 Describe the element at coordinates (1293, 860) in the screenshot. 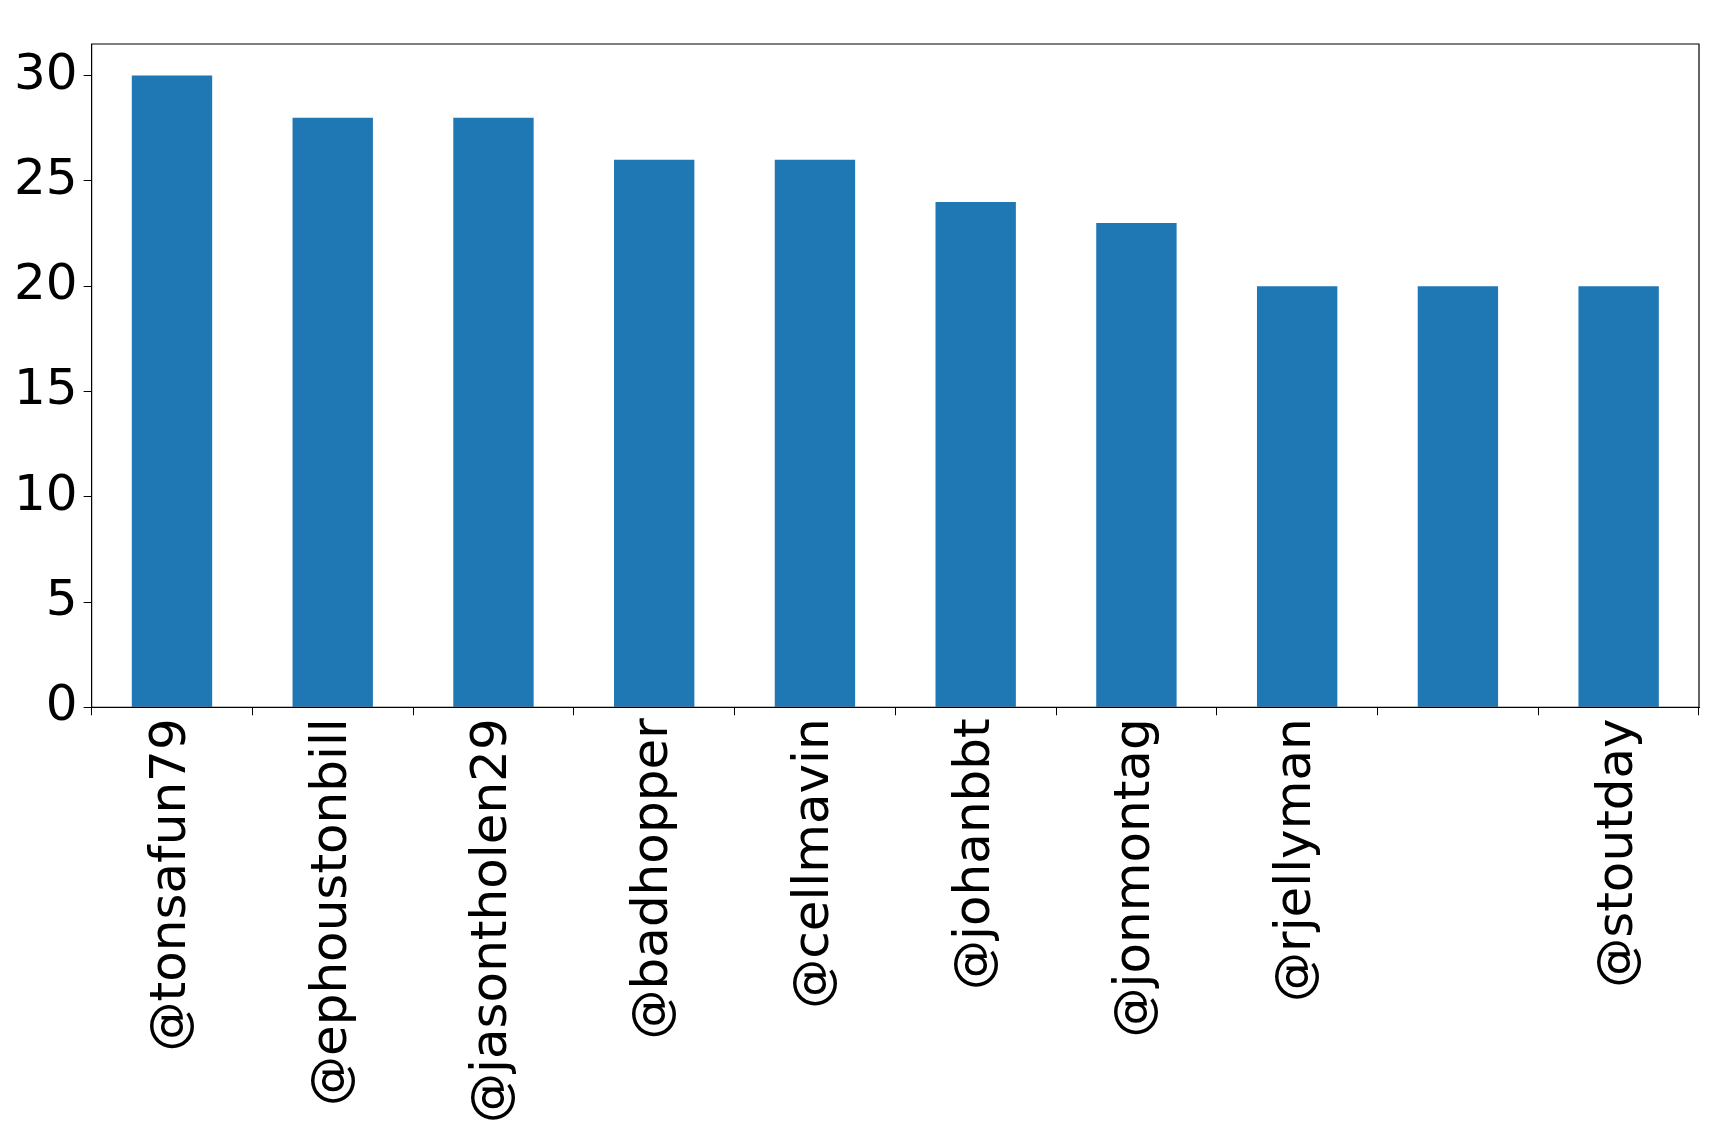

I see `x-tick-label: @rjellyman` at that location.